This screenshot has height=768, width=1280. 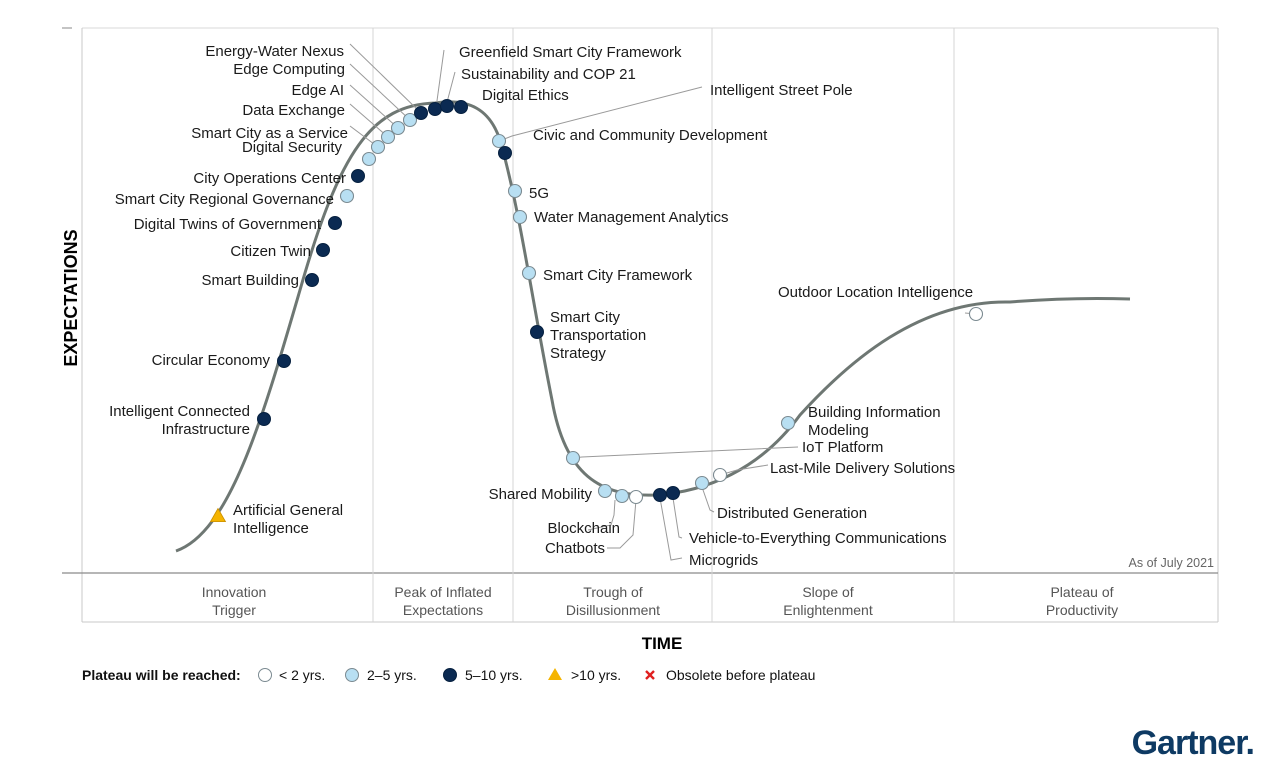 What do you see at coordinates (289, 69) in the screenshot?
I see `point-label: Edge Computing` at bounding box center [289, 69].